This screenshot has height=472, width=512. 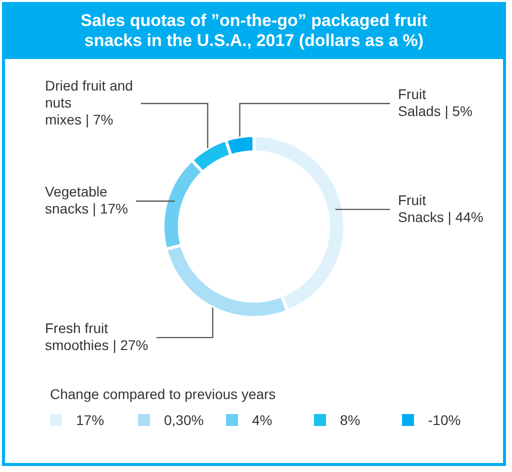 What do you see at coordinates (96, 336) in the screenshot?
I see `slice-label: Fresh fruit smoothies | 27%` at bounding box center [96, 336].